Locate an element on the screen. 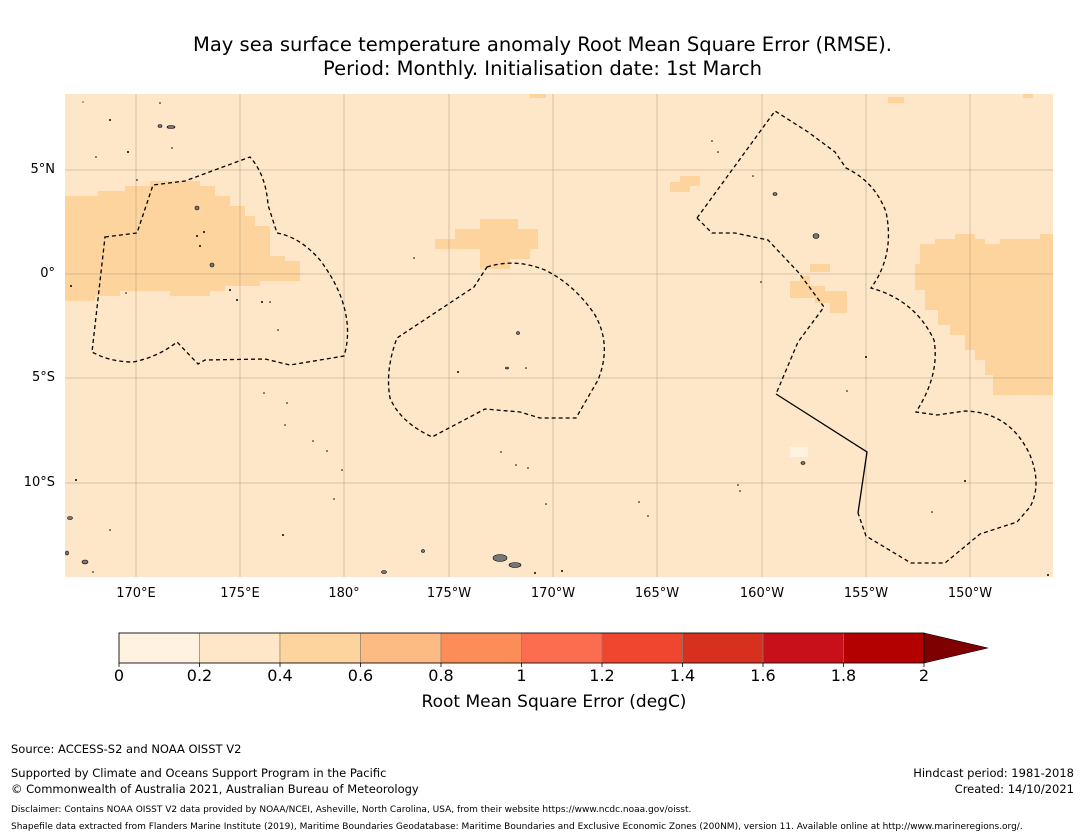  hindcast-text: Hindcast period: 1981-2018 is located at coordinates (993, 773).